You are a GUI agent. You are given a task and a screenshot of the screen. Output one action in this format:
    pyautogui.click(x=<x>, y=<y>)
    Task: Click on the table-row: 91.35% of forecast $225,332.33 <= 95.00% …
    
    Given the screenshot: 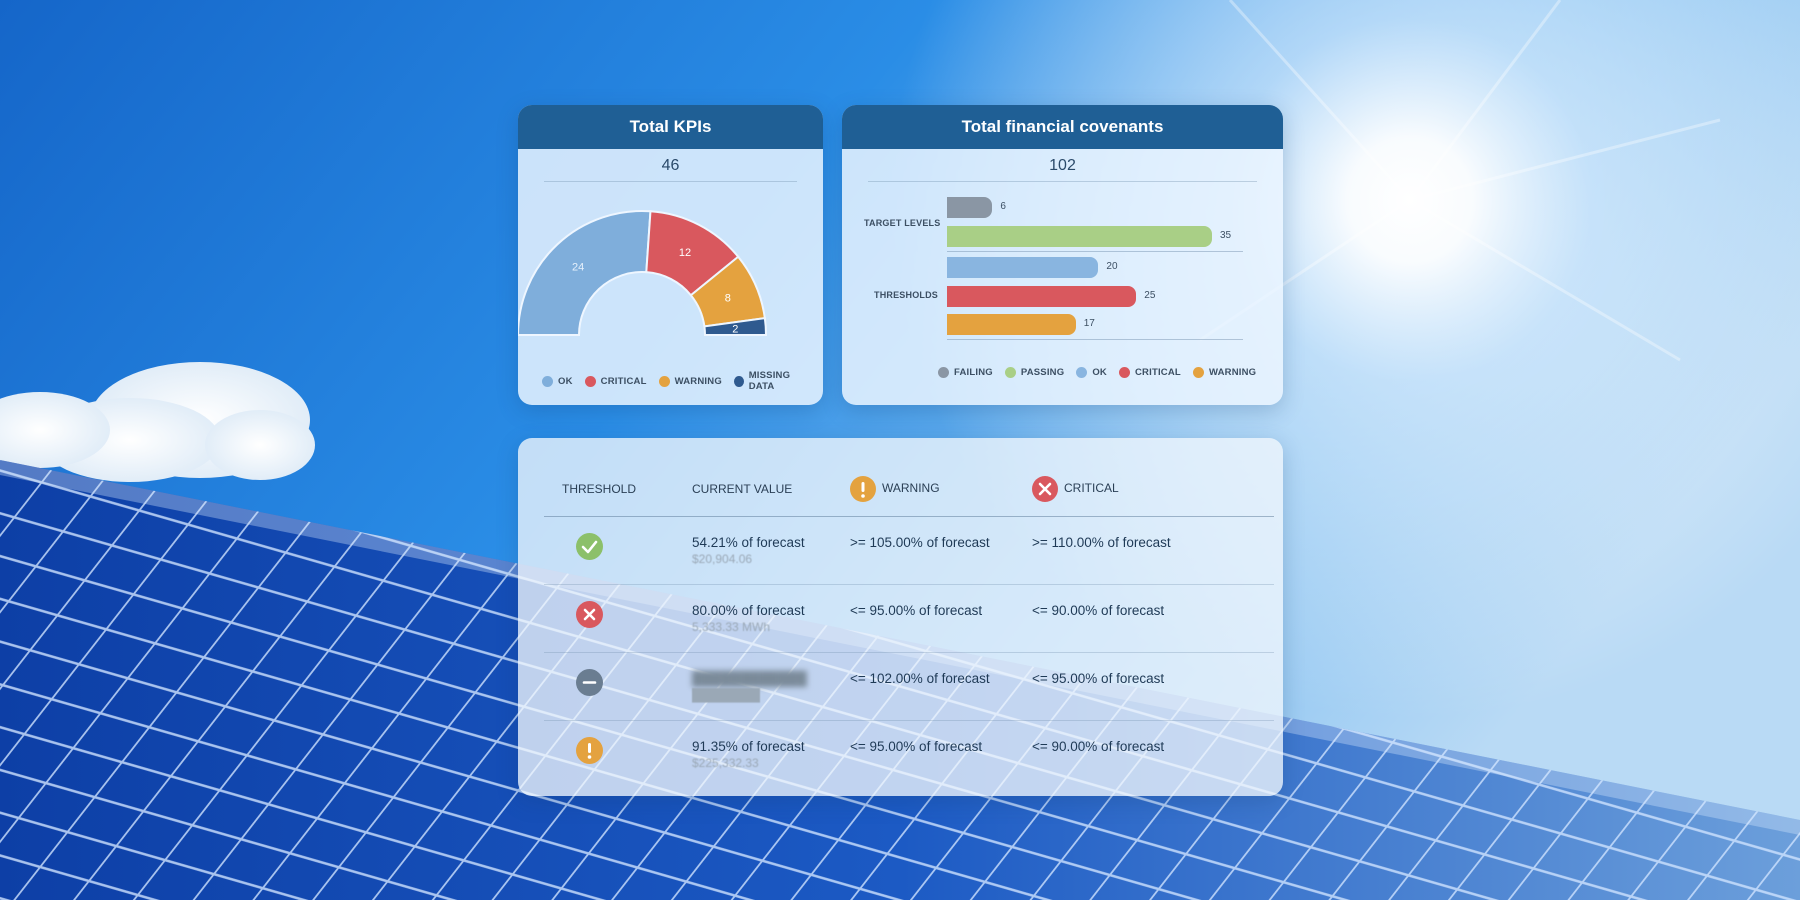 What is the action you would take?
    pyautogui.click(x=909, y=755)
    